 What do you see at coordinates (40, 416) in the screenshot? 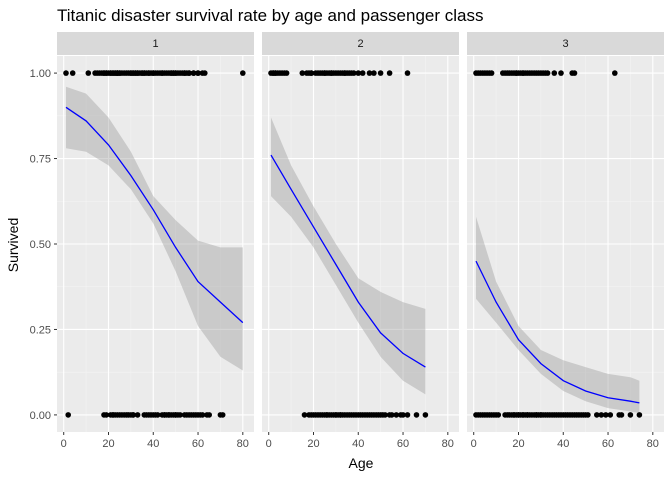
I see `y-tick-label: 0.00` at bounding box center [40, 416].